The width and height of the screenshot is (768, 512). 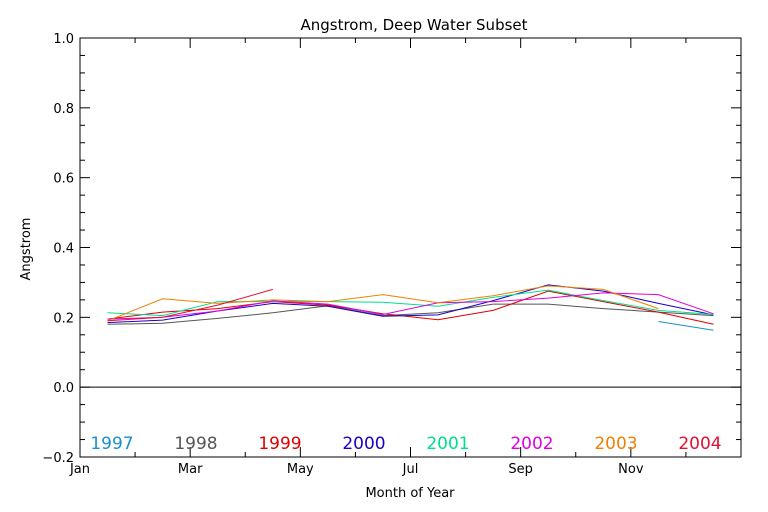 I want to click on series-line-2002, so click(x=410, y=306).